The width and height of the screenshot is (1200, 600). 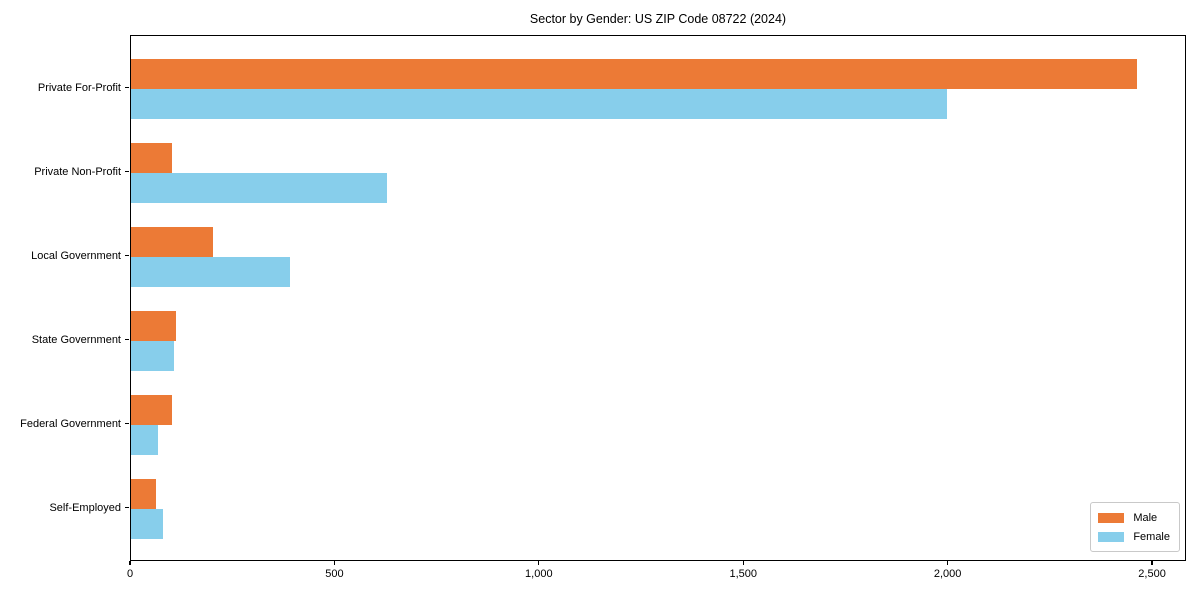 I want to click on bar-female-self-employed, so click(x=147, y=524).